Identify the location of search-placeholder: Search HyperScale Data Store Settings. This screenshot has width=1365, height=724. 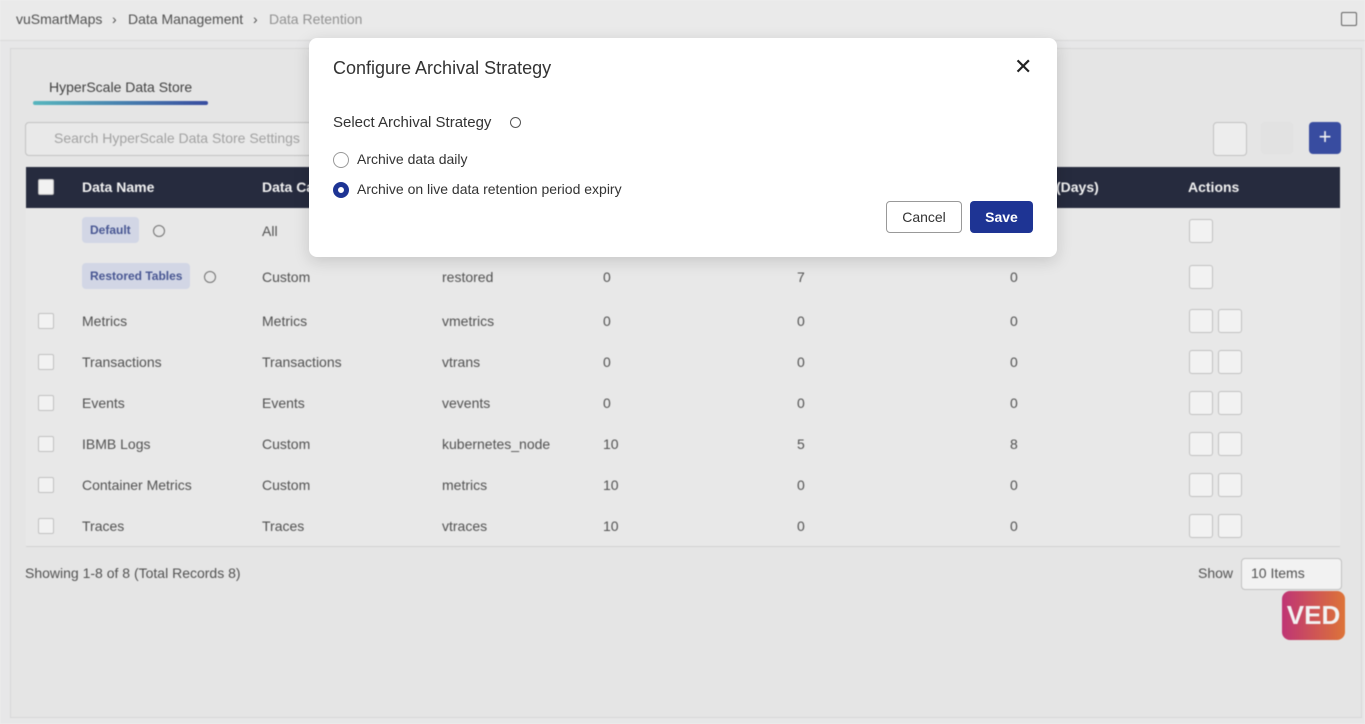
(177, 138).